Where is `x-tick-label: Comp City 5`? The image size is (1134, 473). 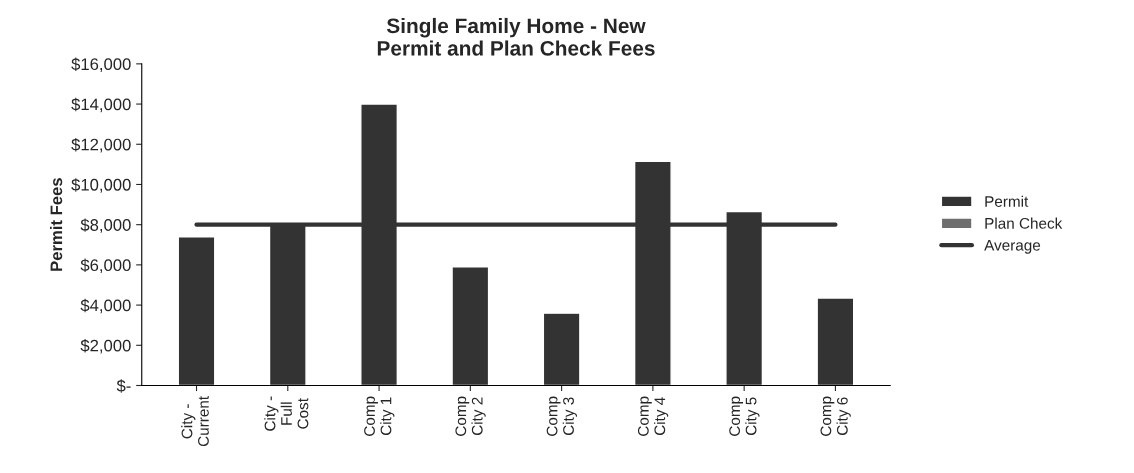 x-tick-label: Comp City 5 is located at coordinates (744, 416).